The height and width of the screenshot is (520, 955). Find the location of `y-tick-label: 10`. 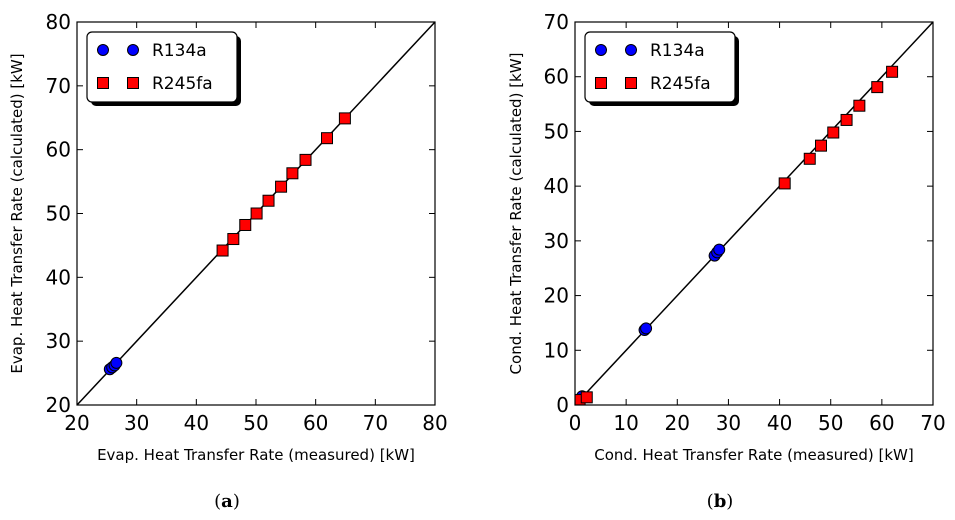

y-tick-label: 10 is located at coordinates (556, 350).